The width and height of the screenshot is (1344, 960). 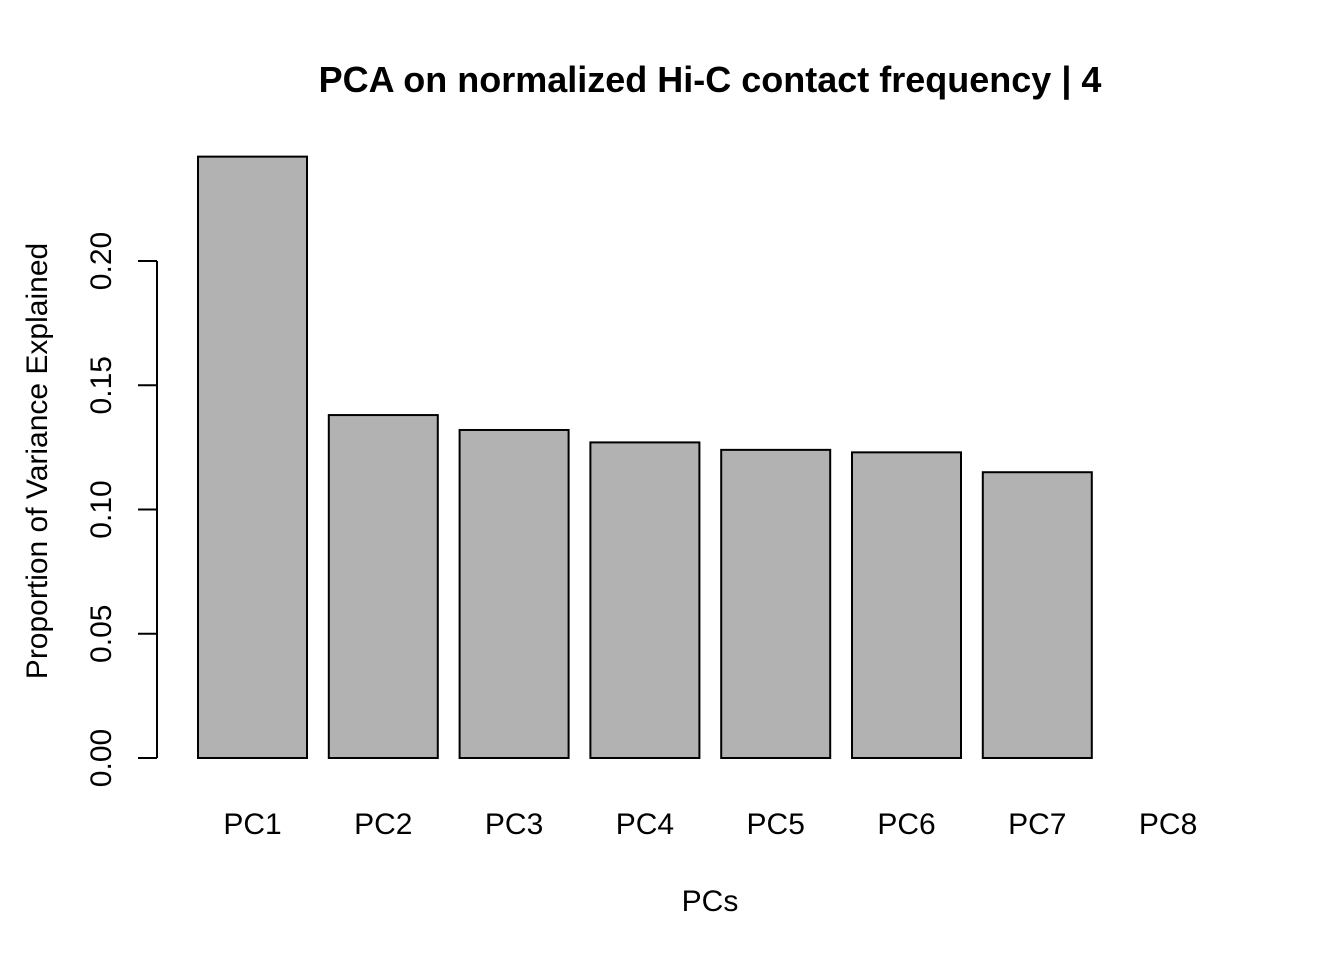 I want to click on y-tick-label: 0.10, so click(x=101, y=509).